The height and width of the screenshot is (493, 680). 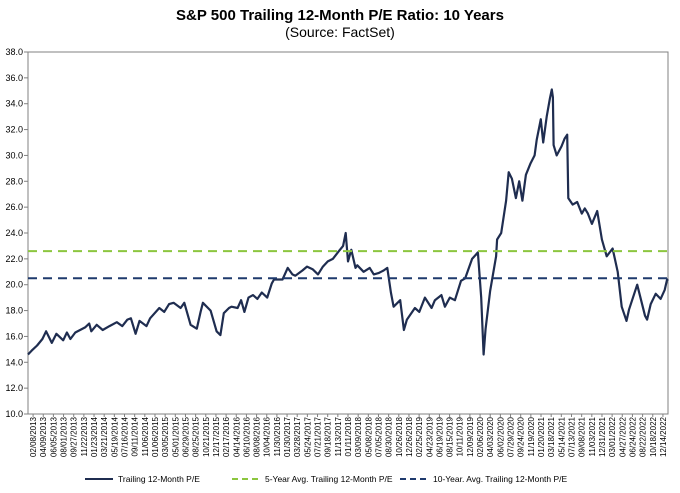 What do you see at coordinates (64, 436) in the screenshot?
I see `x-tick-label: 08/01/2013` at bounding box center [64, 436].